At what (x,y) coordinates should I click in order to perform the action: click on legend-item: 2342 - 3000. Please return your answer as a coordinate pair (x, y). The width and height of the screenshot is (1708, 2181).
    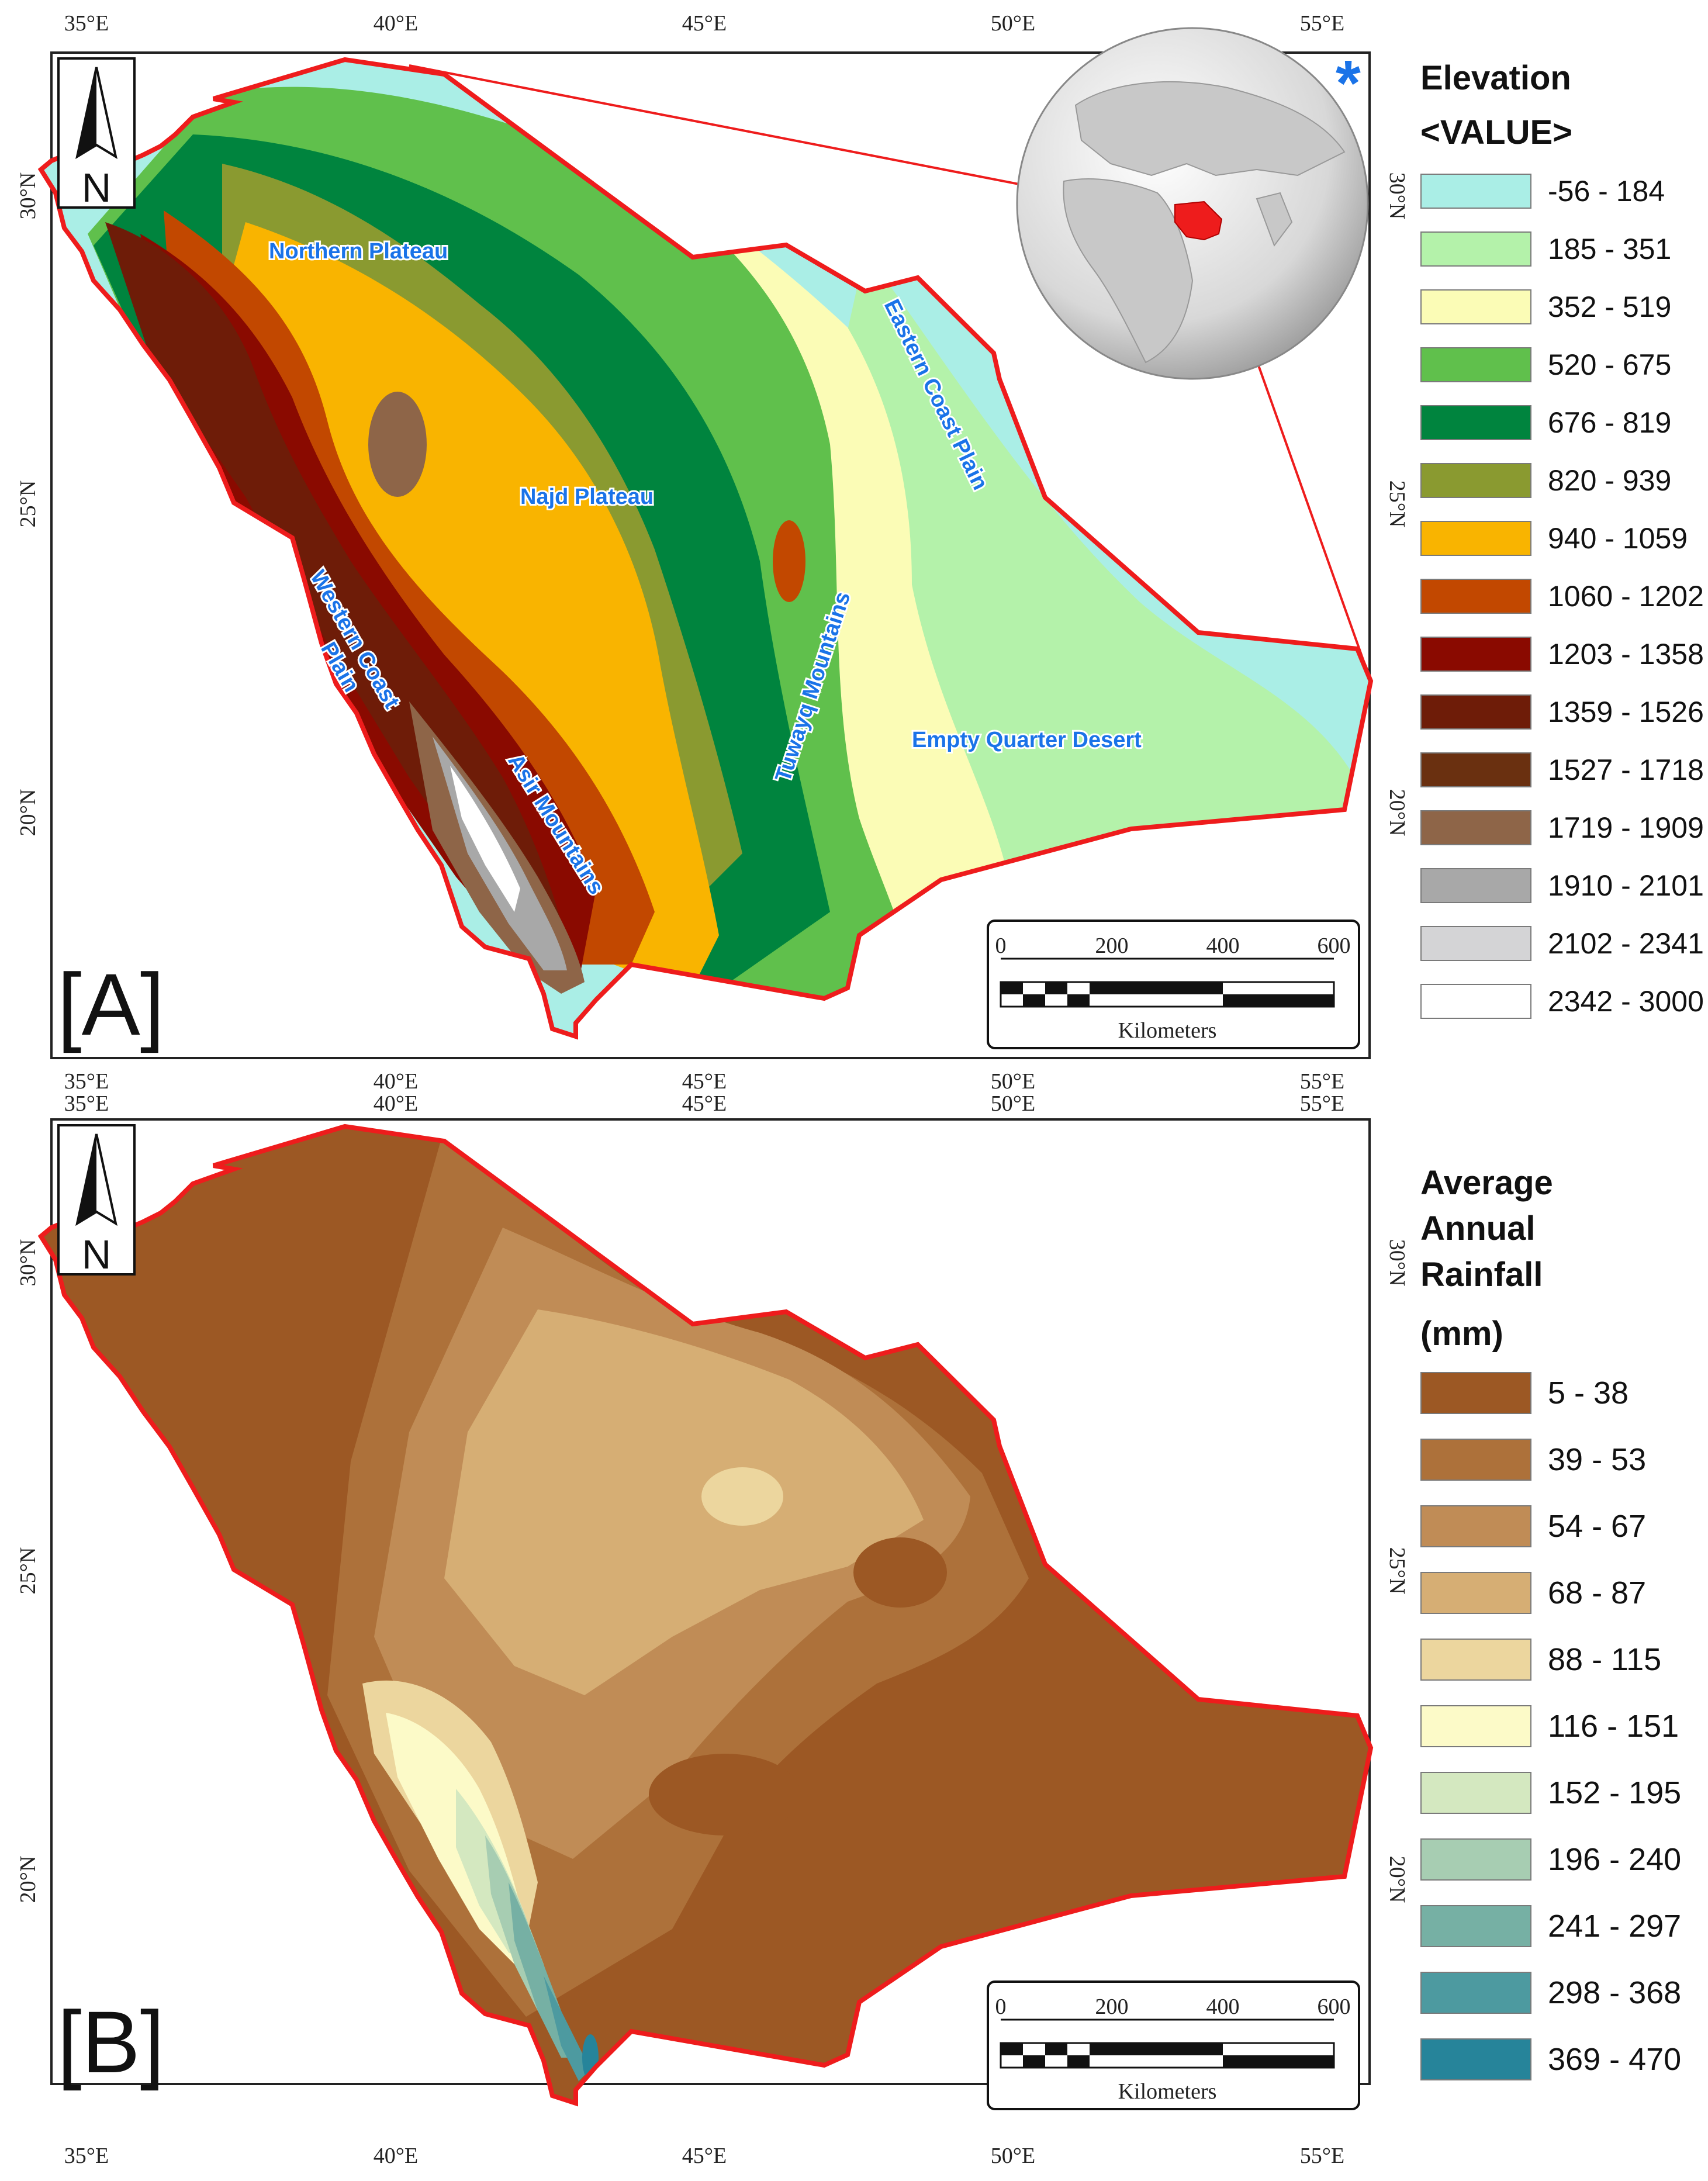
    Looking at the image, I should click on (1562, 1001).